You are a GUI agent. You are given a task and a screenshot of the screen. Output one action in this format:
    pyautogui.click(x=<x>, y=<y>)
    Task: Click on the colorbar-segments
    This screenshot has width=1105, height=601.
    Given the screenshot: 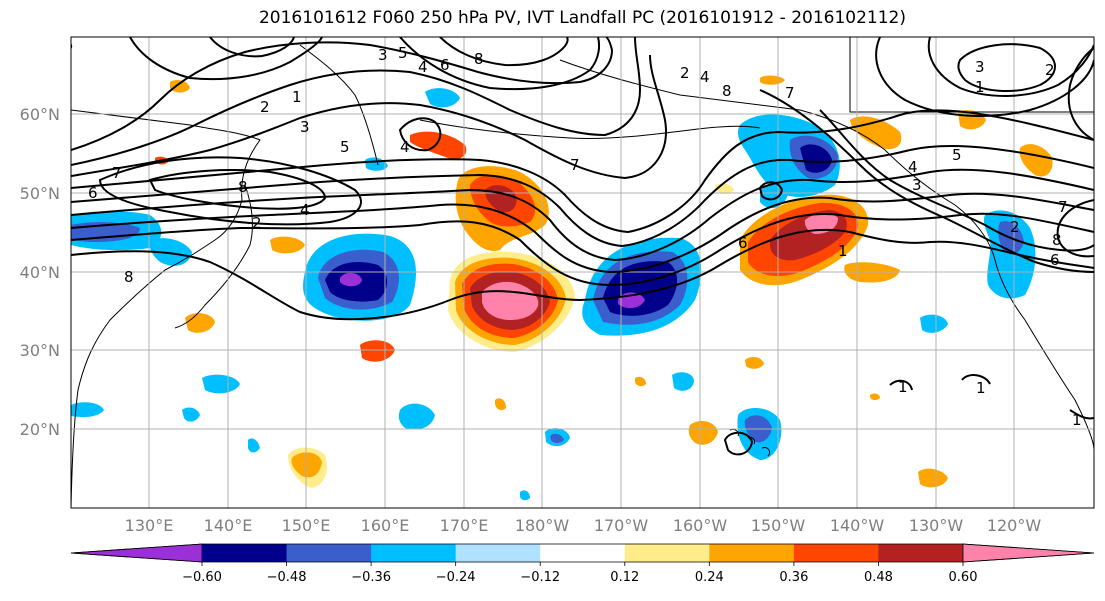 What is the action you would take?
    pyautogui.click(x=582, y=553)
    